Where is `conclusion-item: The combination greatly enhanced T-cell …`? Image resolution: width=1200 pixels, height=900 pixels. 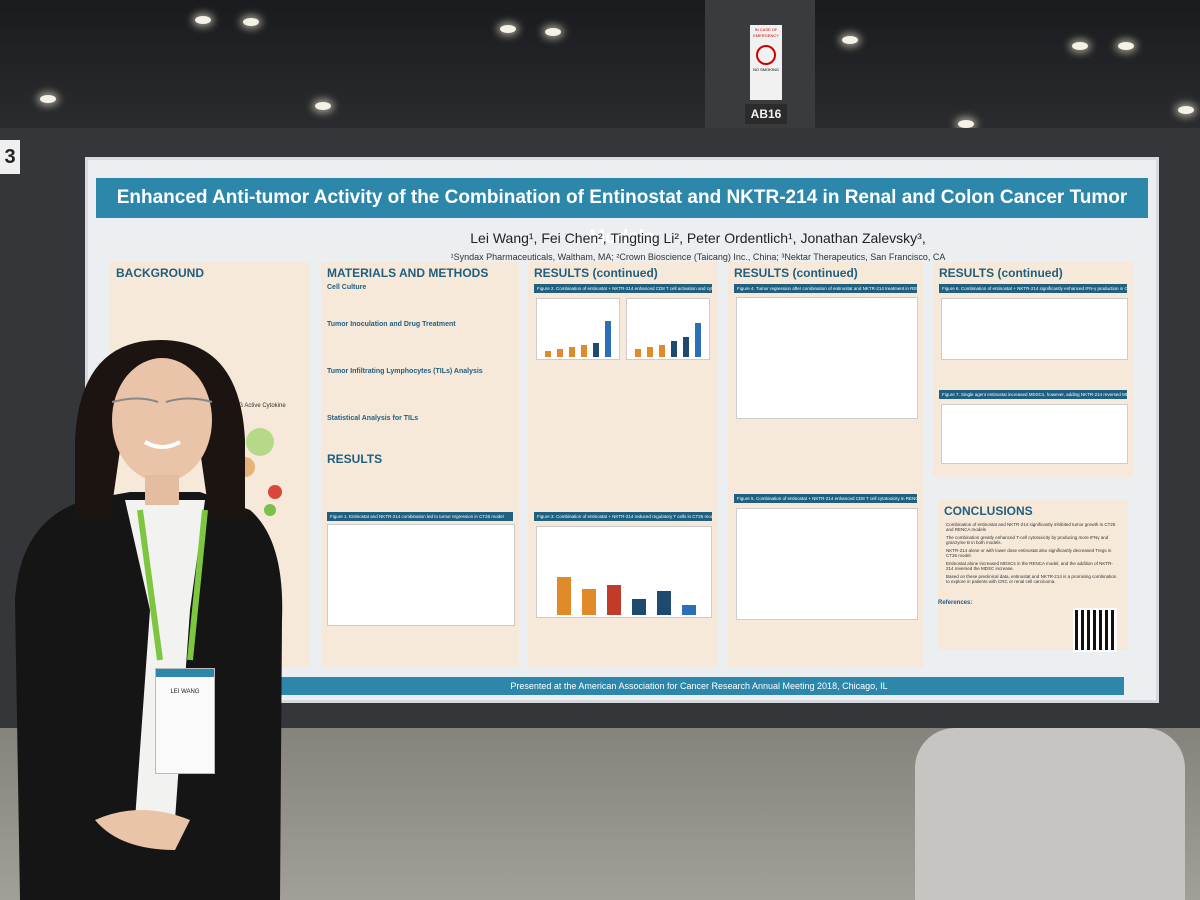 conclusion-item: The combination greatly enhanced T-cell … is located at coordinates (1027, 540).